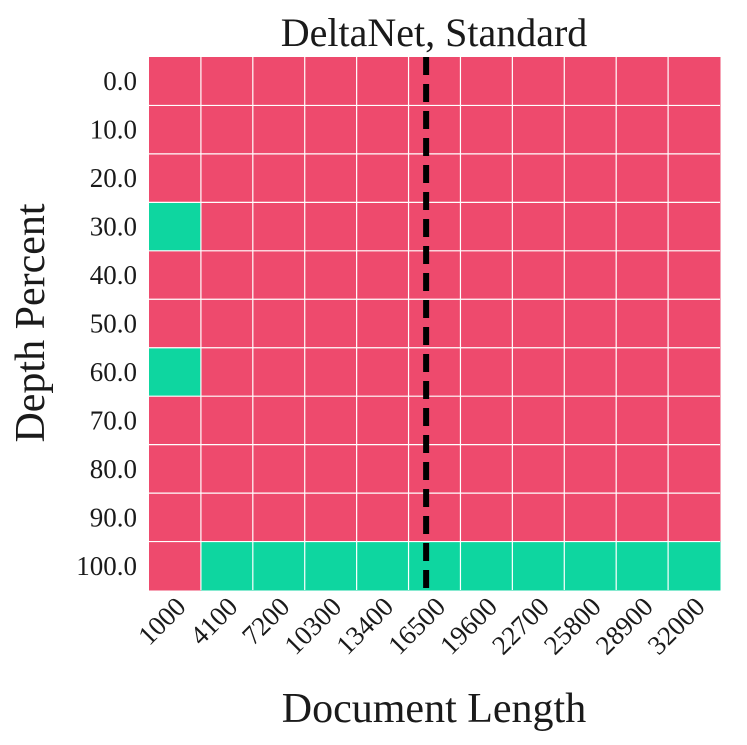 The image size is (747, 745). I want to click on y-axis-label: Depth Percent, so click(31, 322).